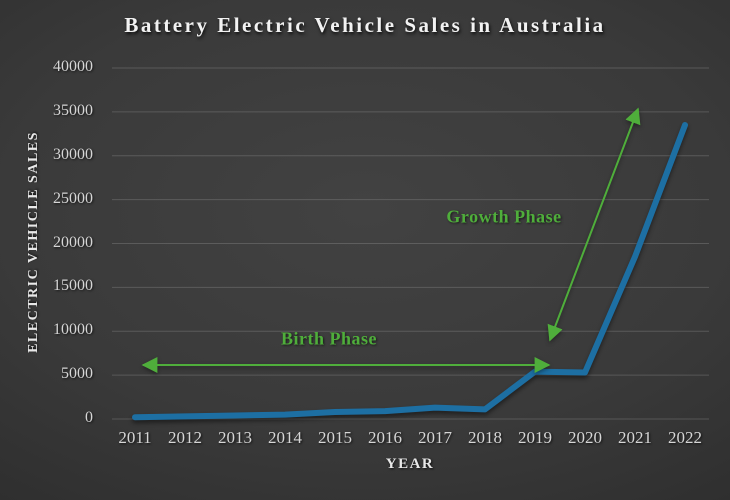 This screenshot has width=730, height=500. I want to click on x-tick-label: 2015, so click(335, 437).